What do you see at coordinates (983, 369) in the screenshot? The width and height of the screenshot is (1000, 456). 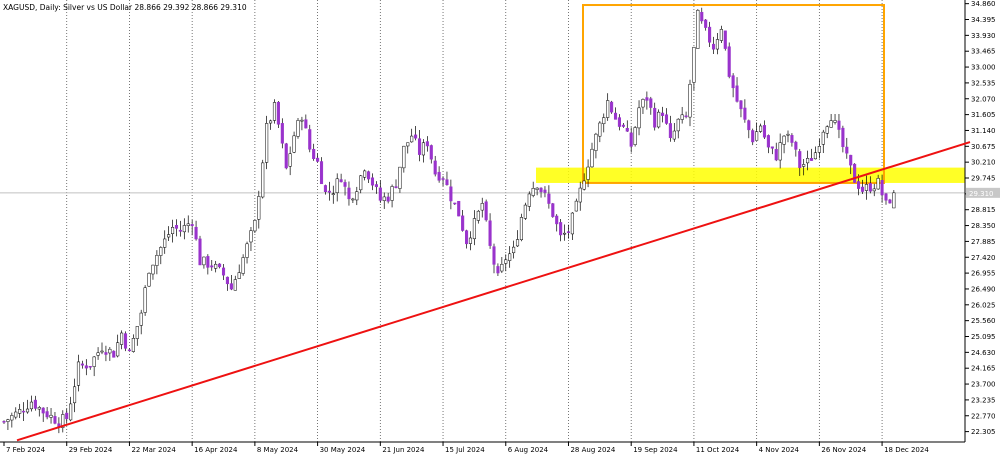 I see `y-tick-label: 24.165` at bounding box center [983, 369].